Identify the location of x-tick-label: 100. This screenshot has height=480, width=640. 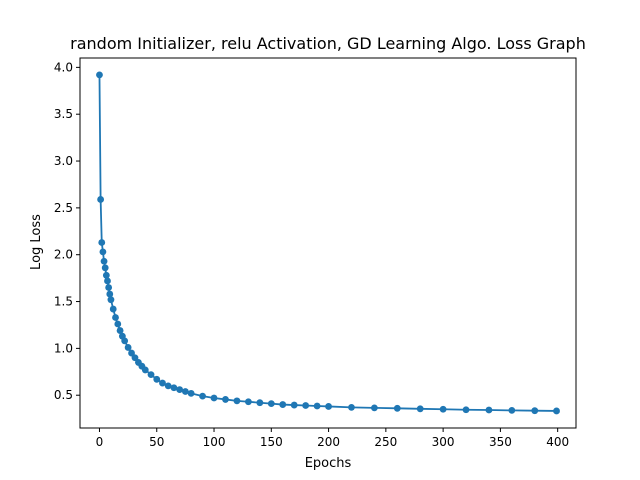
(214, 442).